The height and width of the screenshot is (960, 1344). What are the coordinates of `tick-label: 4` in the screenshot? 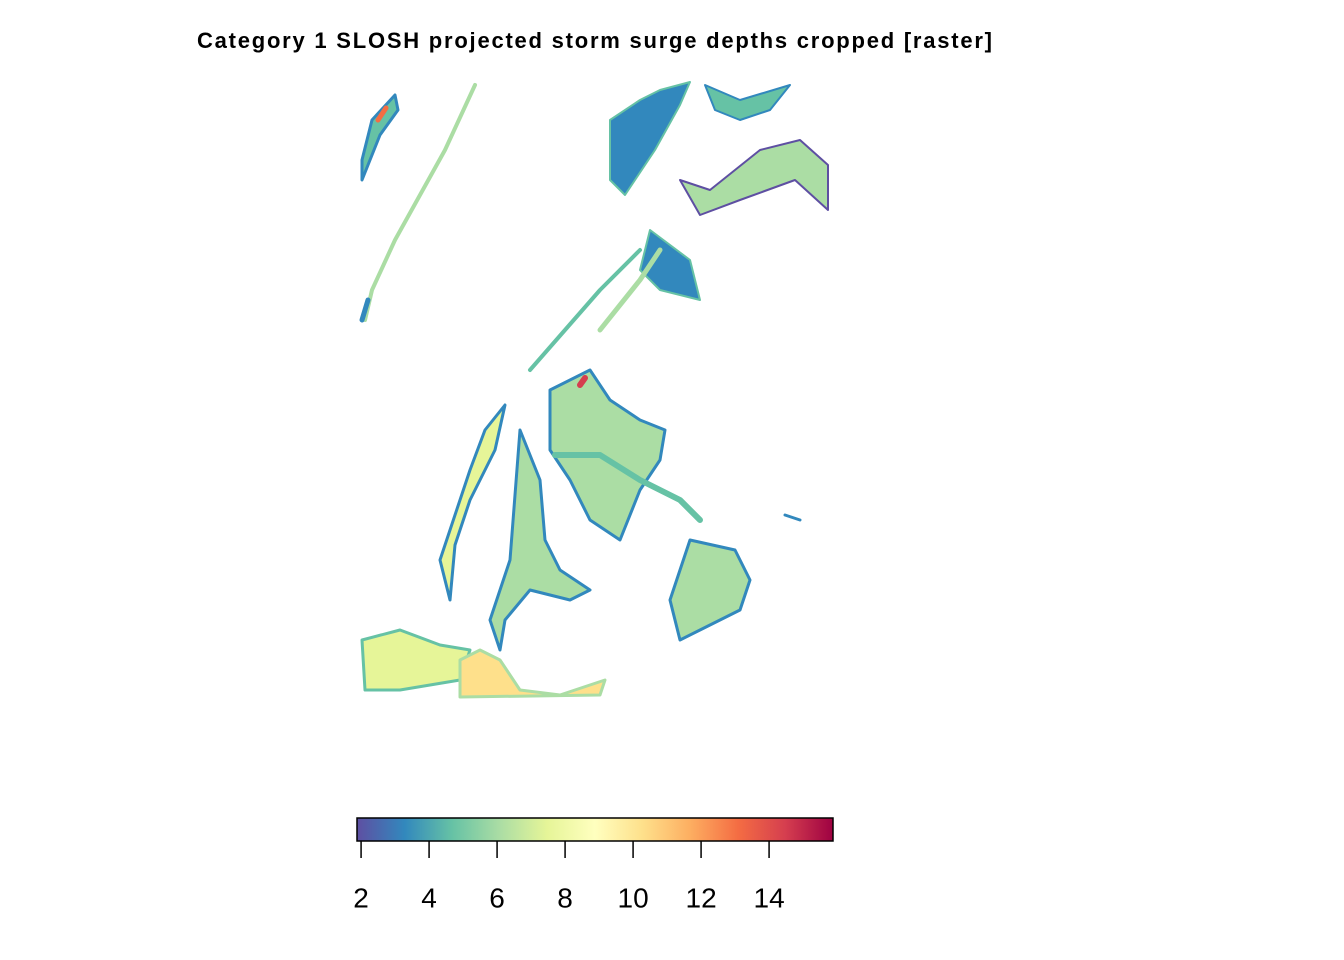 It's located at (429, 897).